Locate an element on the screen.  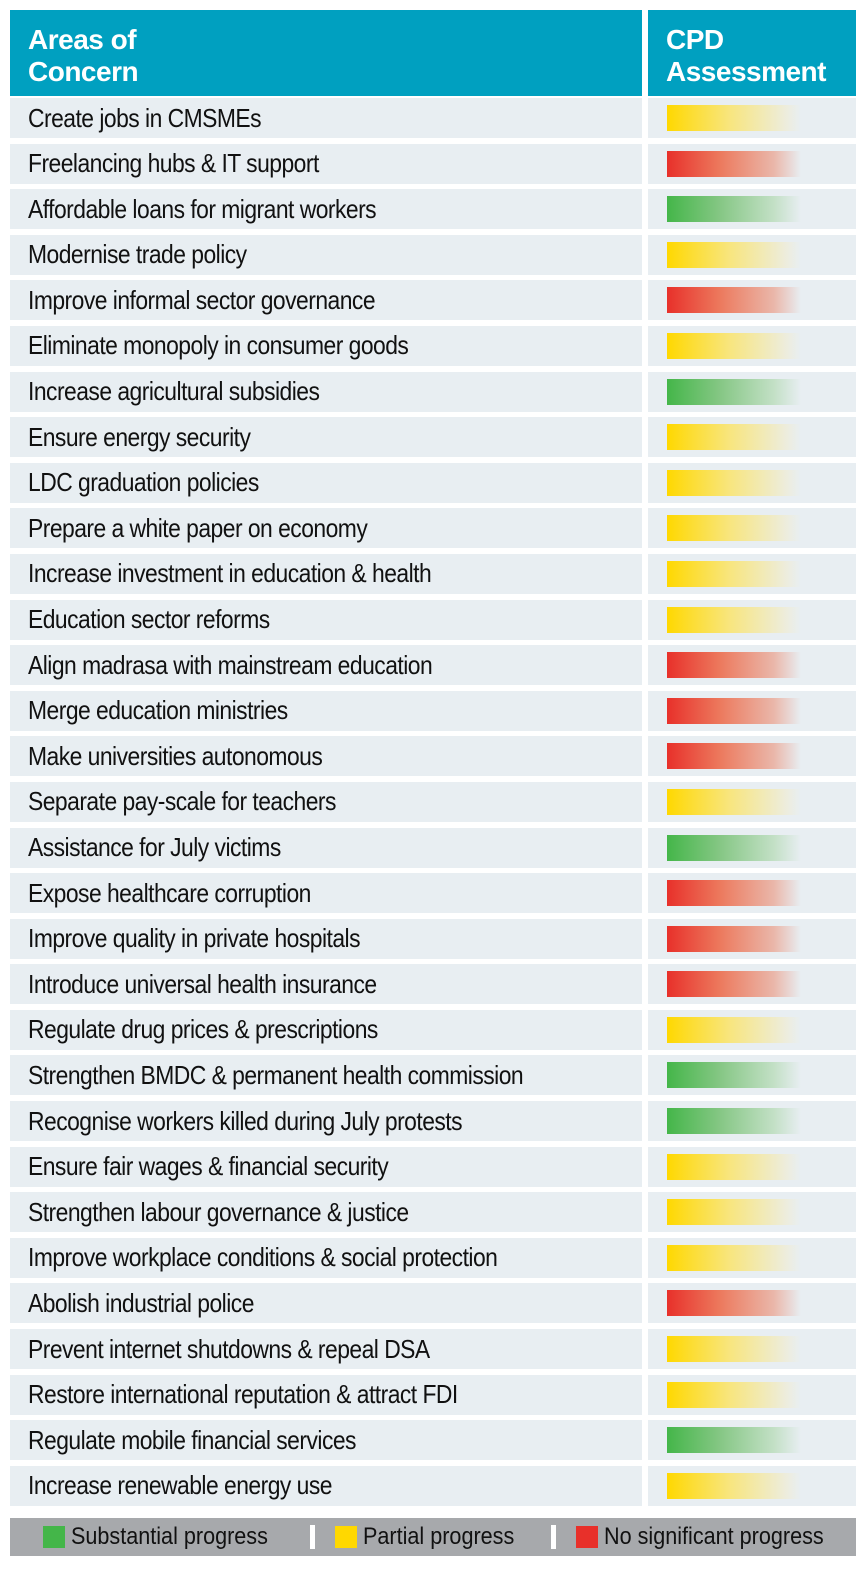
table-row: Expose healthcare corruption is located at coordinates (433, 893).